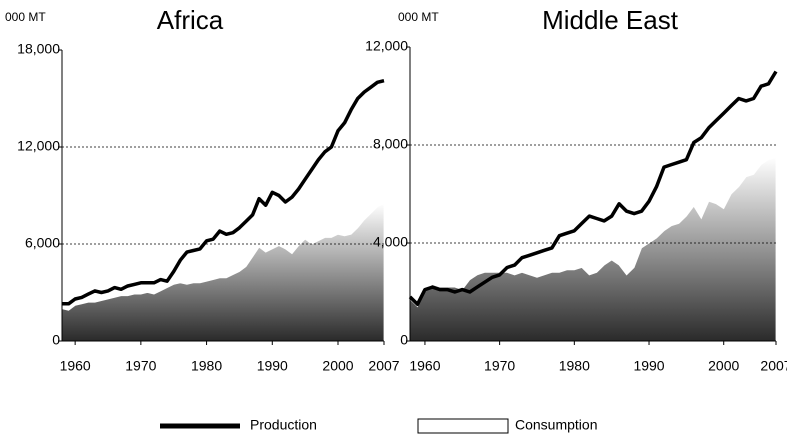 Image resolution: width=787 pixels, height=439 pixels. I want to click on y-tick-label: 4,000, so click(390, 242).